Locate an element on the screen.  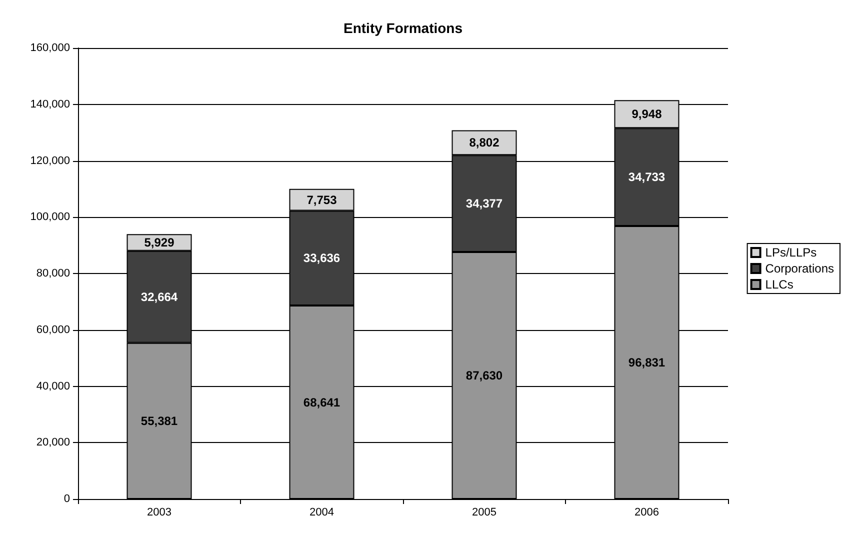
chart-title: Entity Formations is located at coordinates (403, 28).